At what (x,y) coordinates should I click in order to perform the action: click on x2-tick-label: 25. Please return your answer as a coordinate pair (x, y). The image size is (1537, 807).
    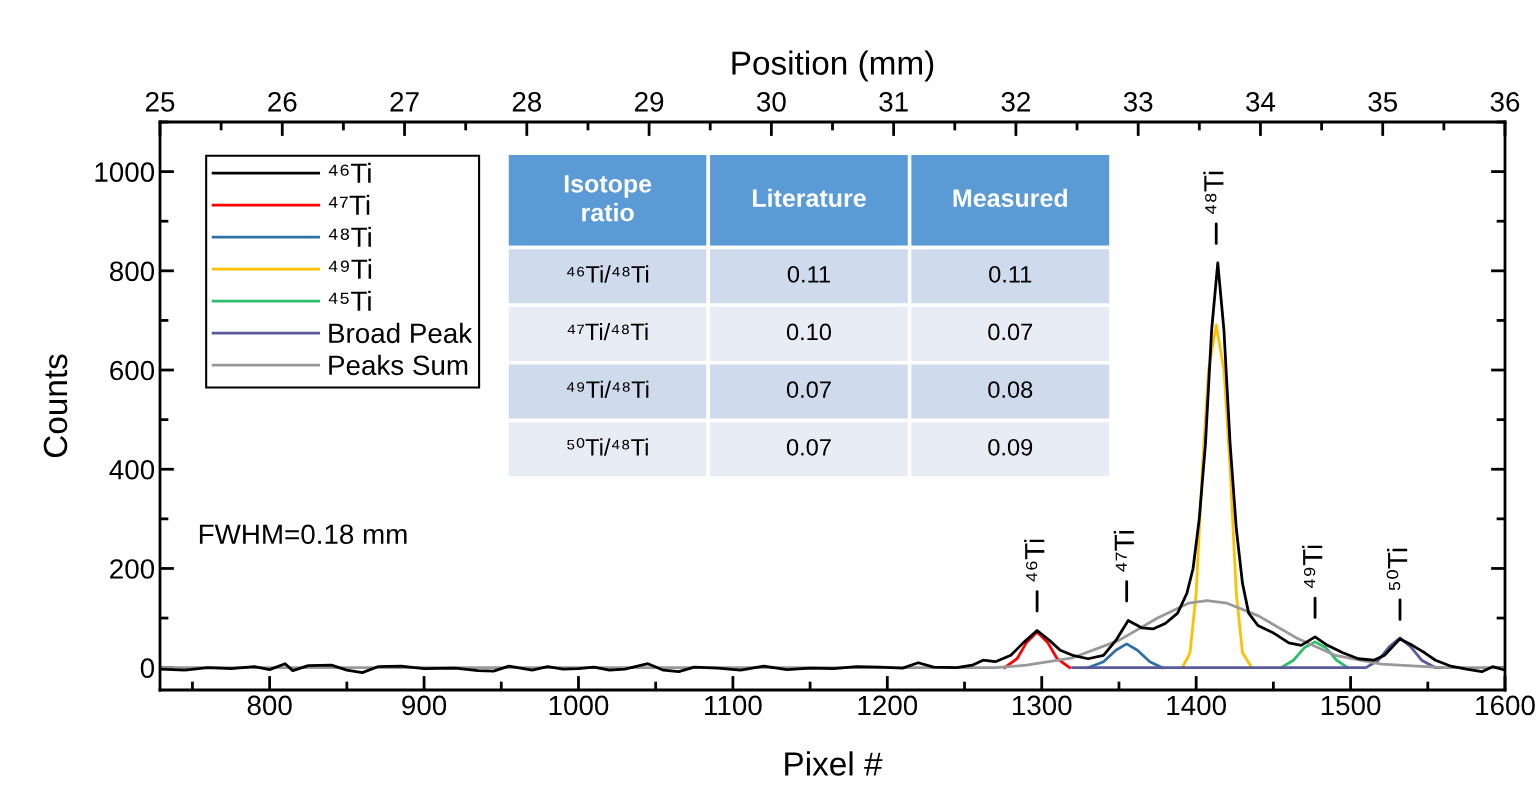
    Looking at the image, I should click on (160, 101).